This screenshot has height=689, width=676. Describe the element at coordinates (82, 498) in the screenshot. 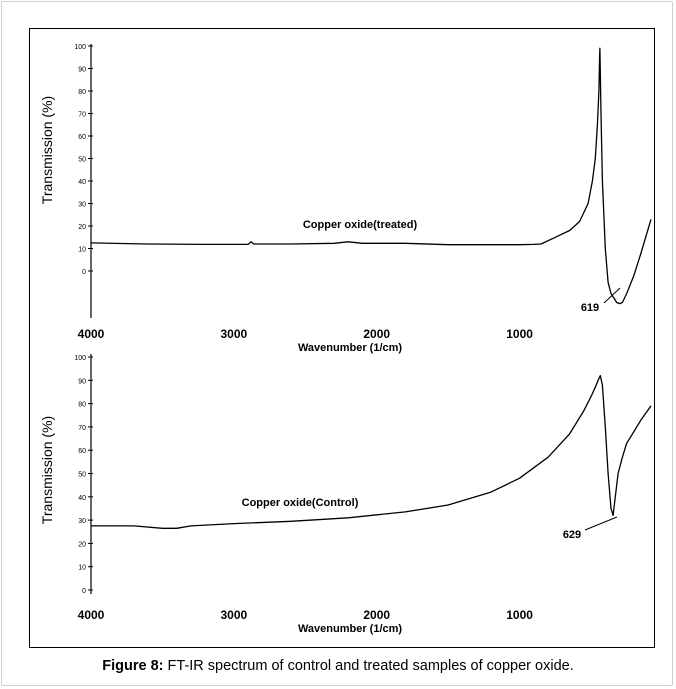

I see `y-tick-label-control-40: 40` at that location.